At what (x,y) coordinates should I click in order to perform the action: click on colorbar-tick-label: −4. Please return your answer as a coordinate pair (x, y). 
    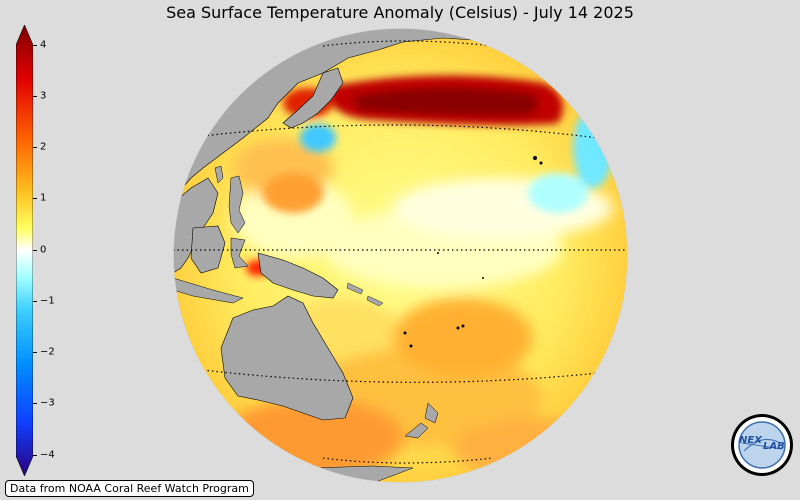
    Looking at the image, I should click on (47, 455).